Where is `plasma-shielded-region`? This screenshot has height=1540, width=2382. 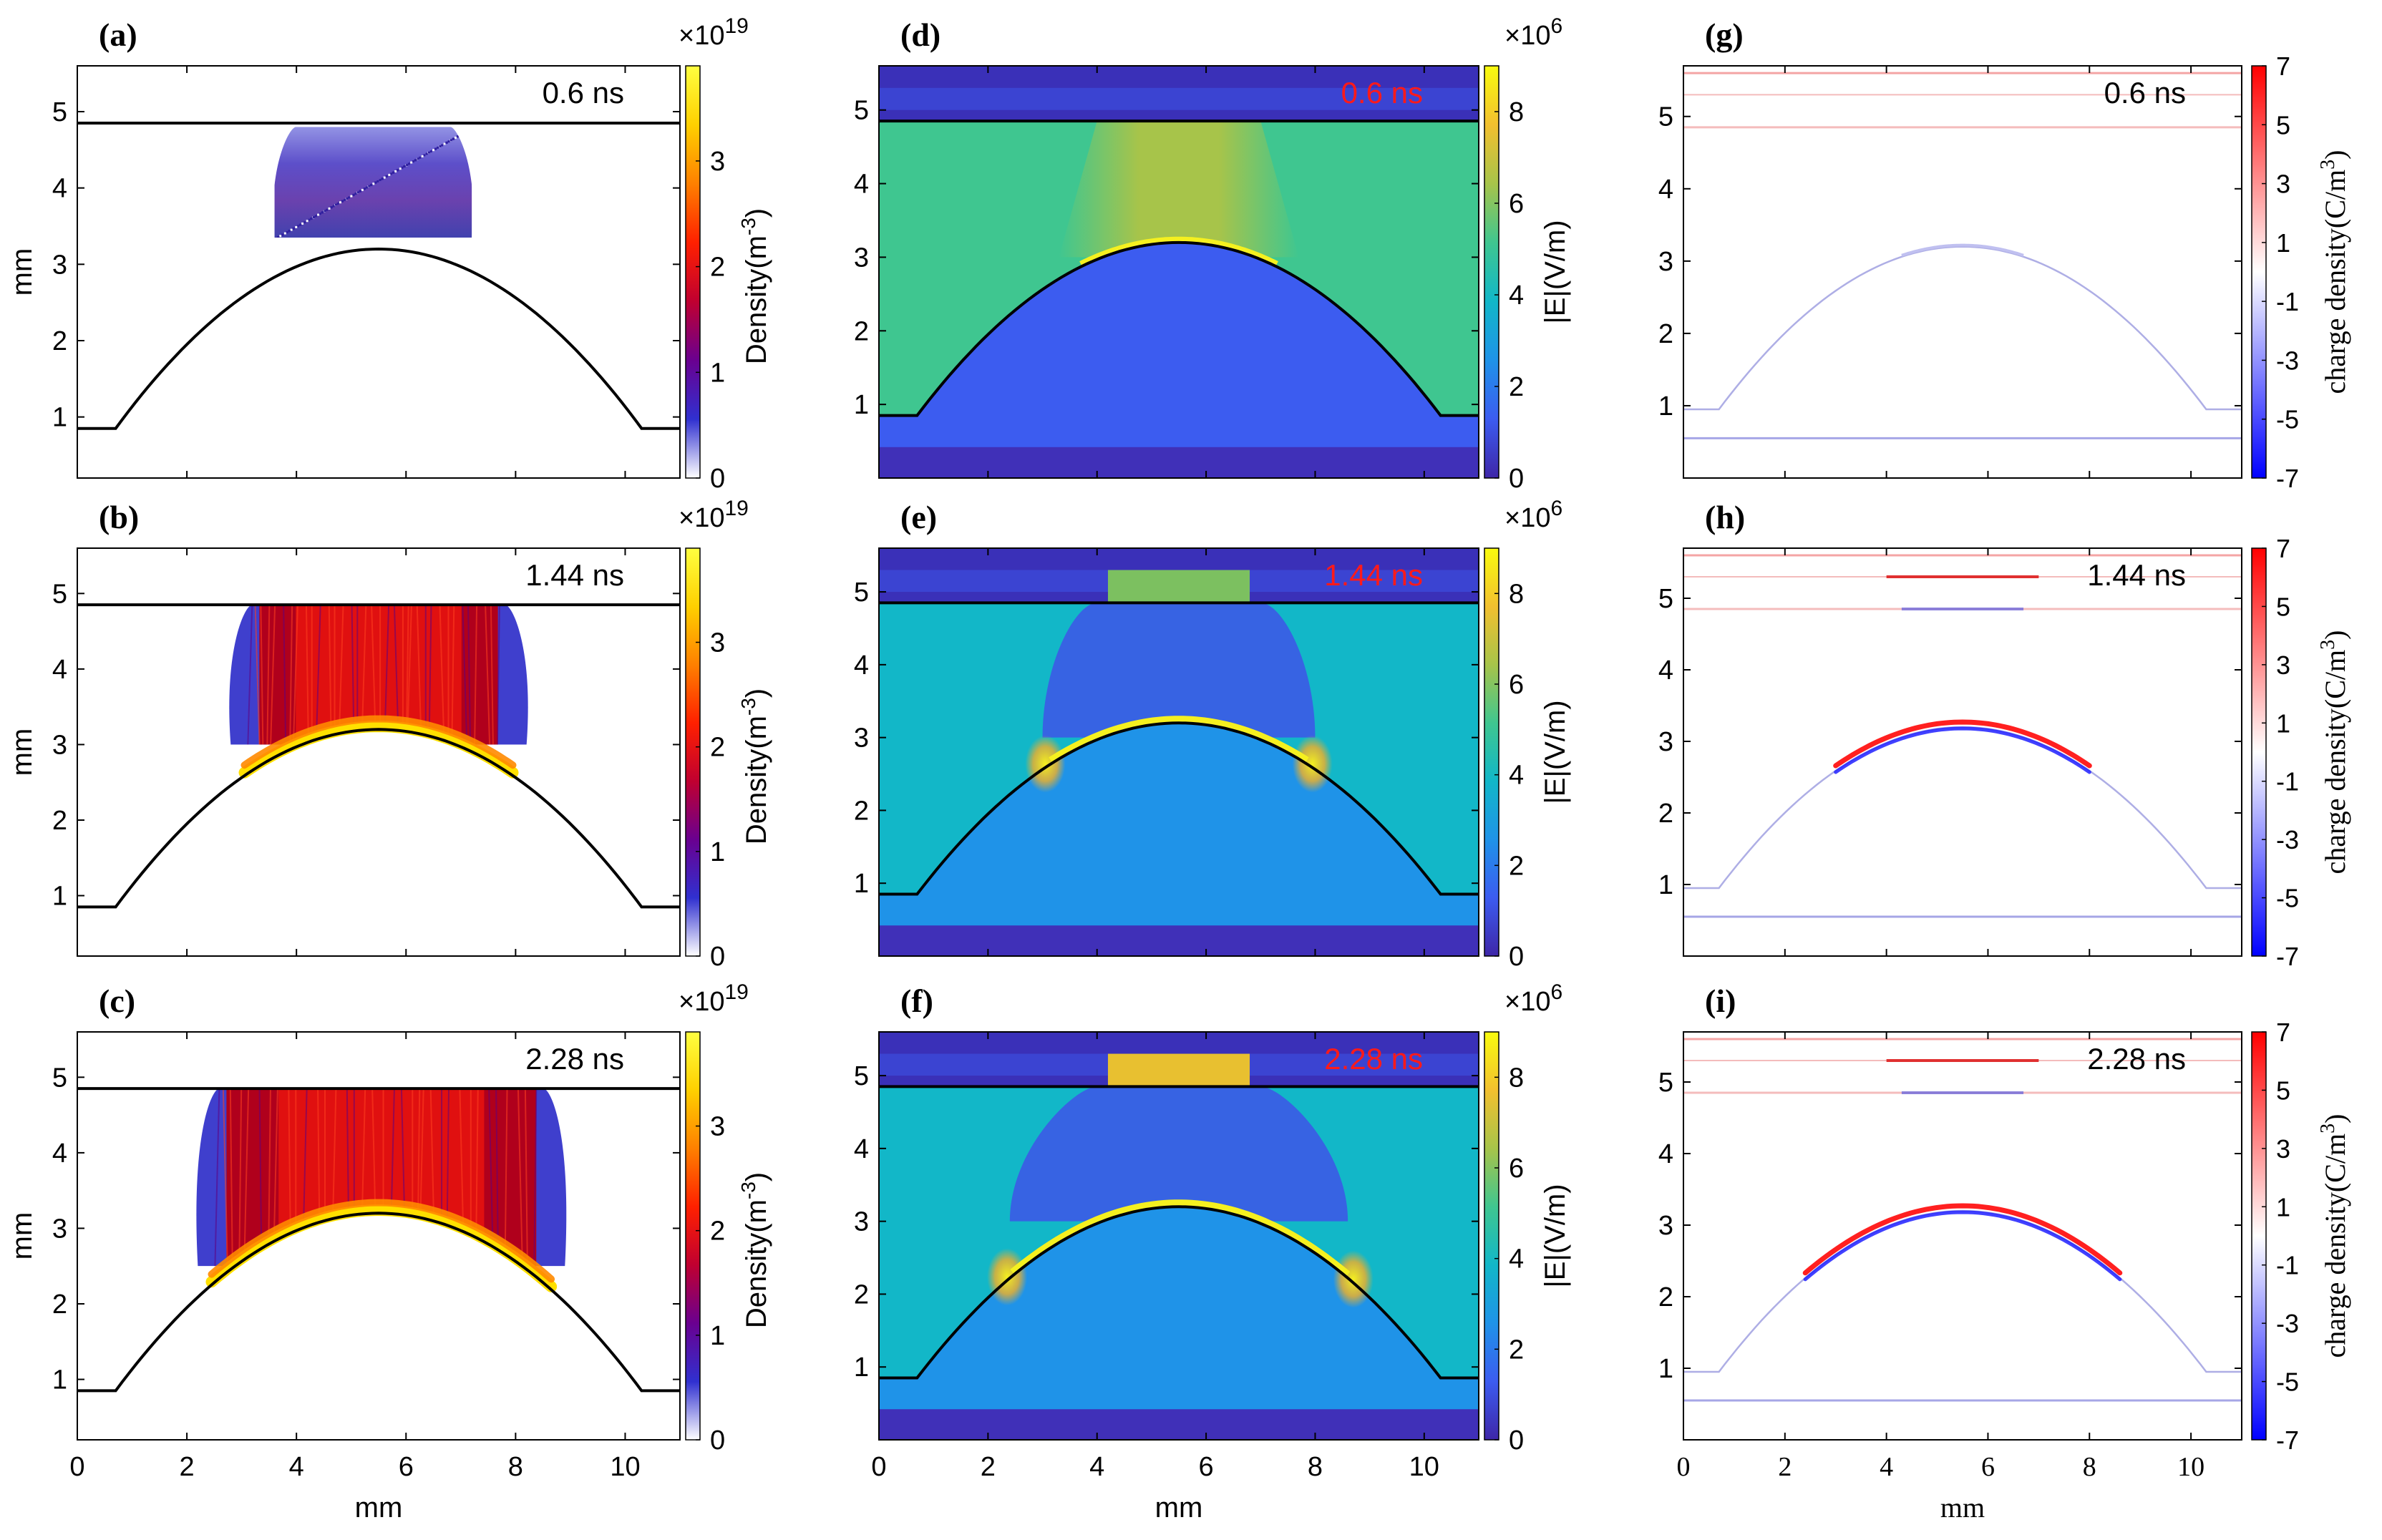
plasma-shielded-region is located at coordinates (1178, 1154).